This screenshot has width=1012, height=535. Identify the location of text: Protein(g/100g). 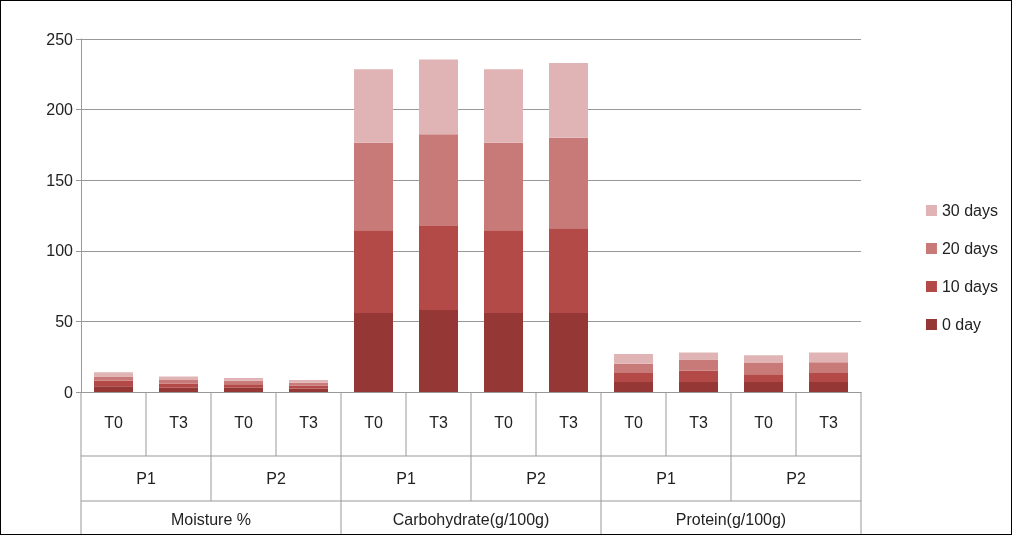
(731, 519).